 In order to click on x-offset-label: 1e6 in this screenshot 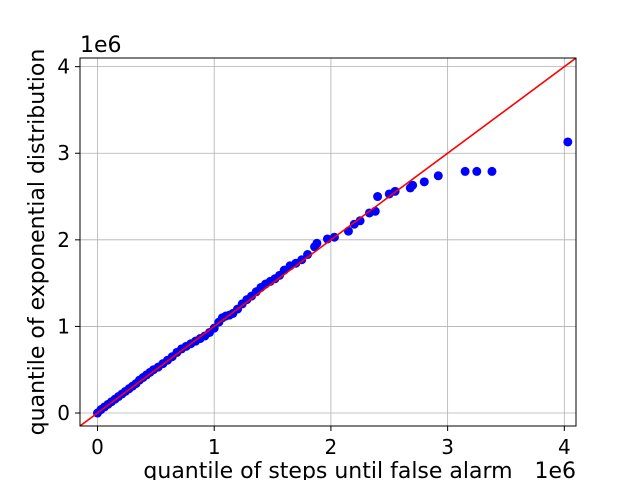, I will do `click(555, 469)`.